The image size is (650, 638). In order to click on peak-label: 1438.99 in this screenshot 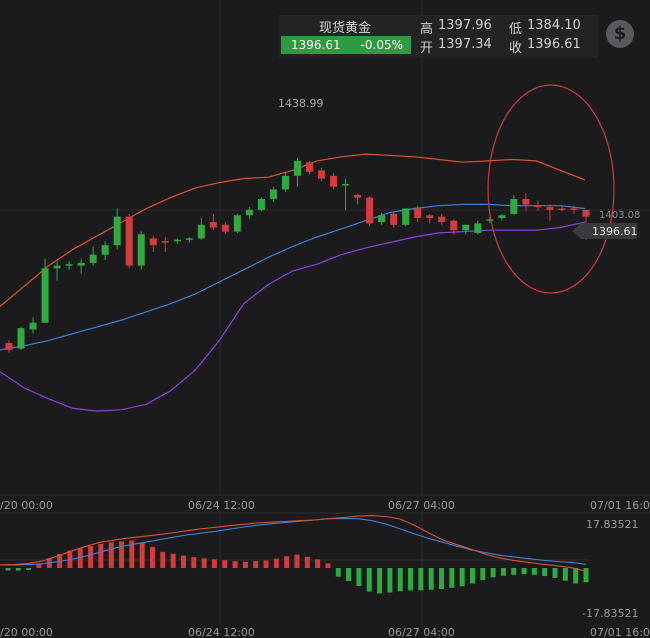, I will do `click(301, 103)`.